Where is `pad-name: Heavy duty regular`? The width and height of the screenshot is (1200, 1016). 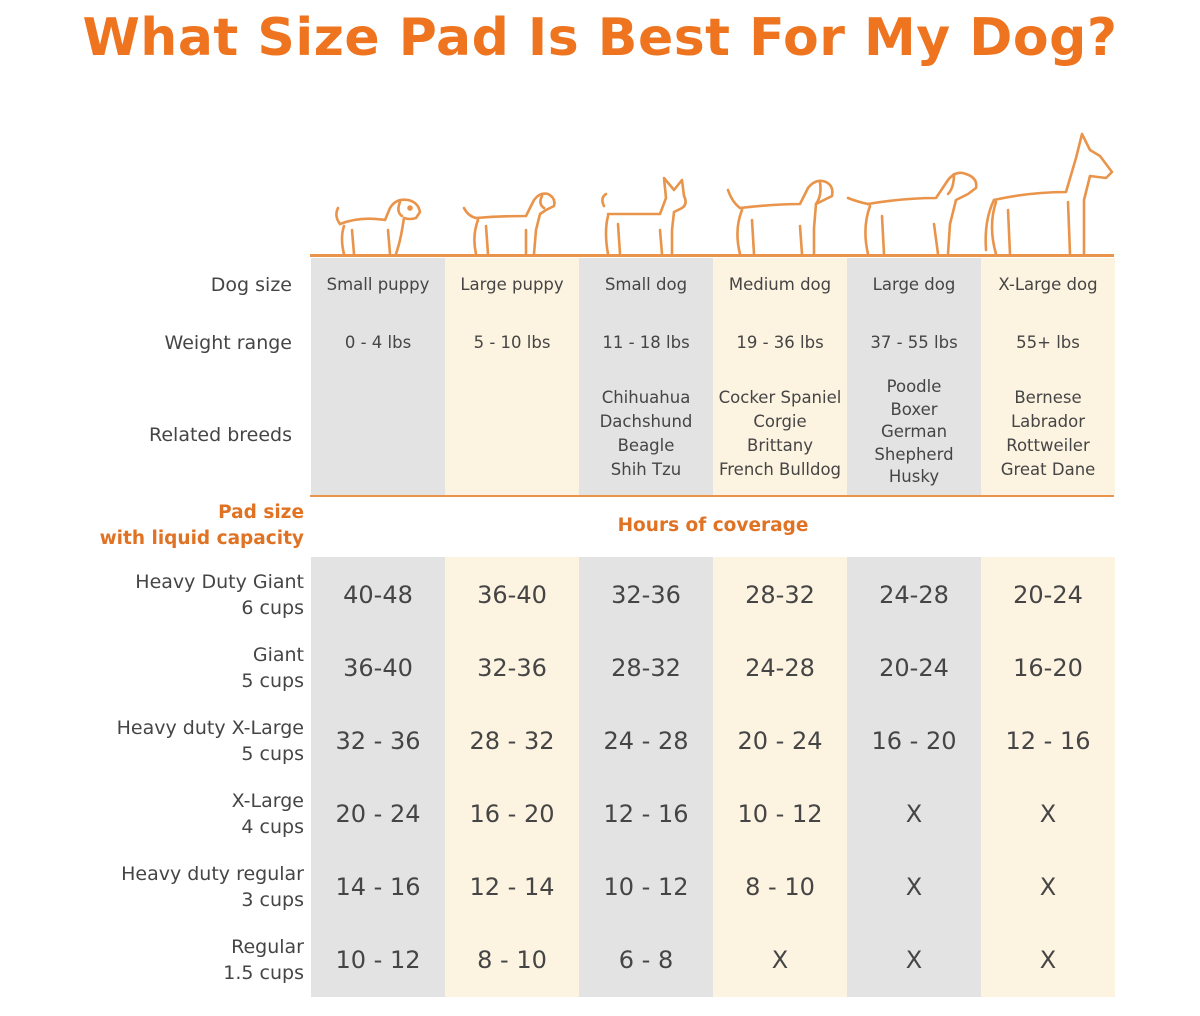 pad-name: Heavy duty regular is located at coordinates (212, 874).